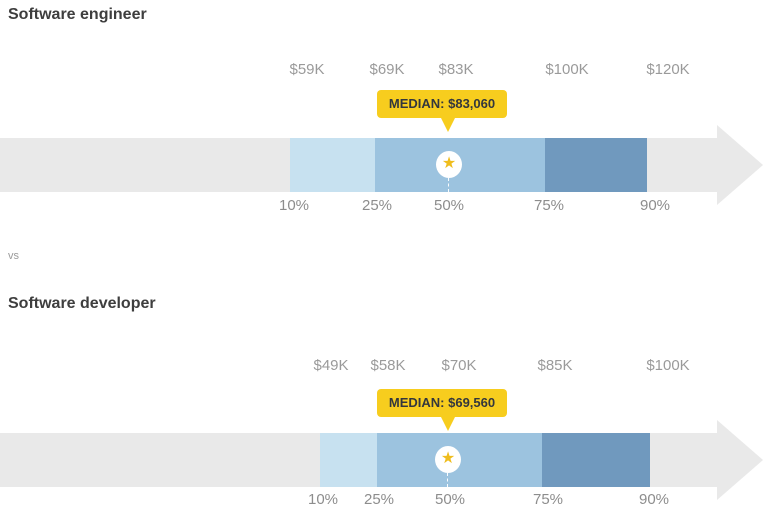 The image size is (768, 517). I want to click on salary-tick-row: $49K $58K $70K $85K $100K, so click(384, 366).